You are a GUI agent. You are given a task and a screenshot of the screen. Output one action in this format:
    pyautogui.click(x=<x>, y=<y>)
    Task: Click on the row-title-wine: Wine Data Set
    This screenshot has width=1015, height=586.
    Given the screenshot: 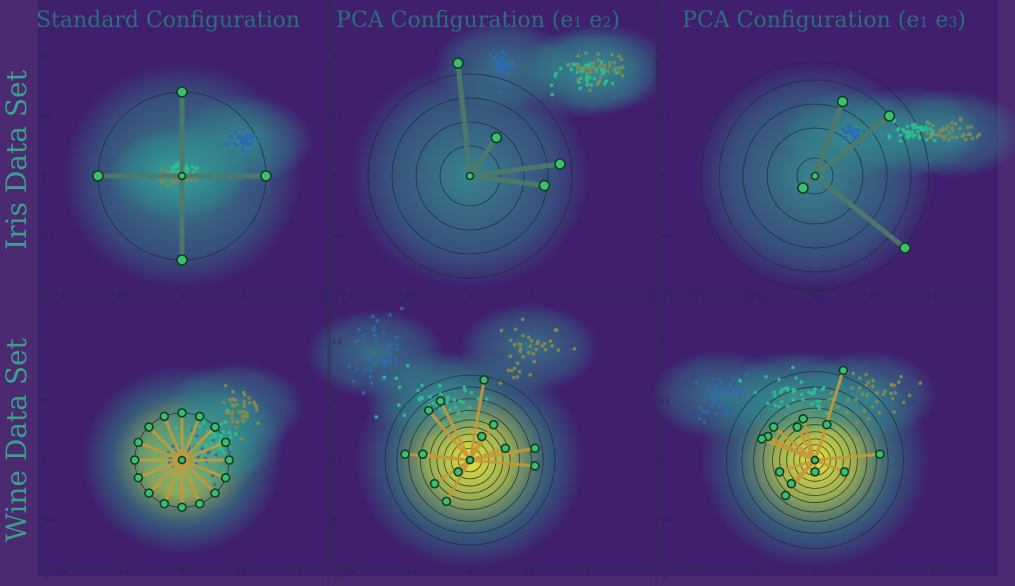 What is the action you would take?
    pyautogui.click(x=16, y=439)
    